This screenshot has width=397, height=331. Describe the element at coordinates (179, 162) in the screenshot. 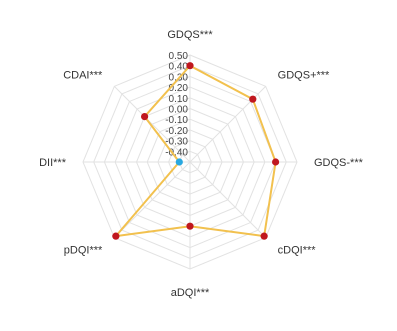

I see `data-point-dii` at that location.